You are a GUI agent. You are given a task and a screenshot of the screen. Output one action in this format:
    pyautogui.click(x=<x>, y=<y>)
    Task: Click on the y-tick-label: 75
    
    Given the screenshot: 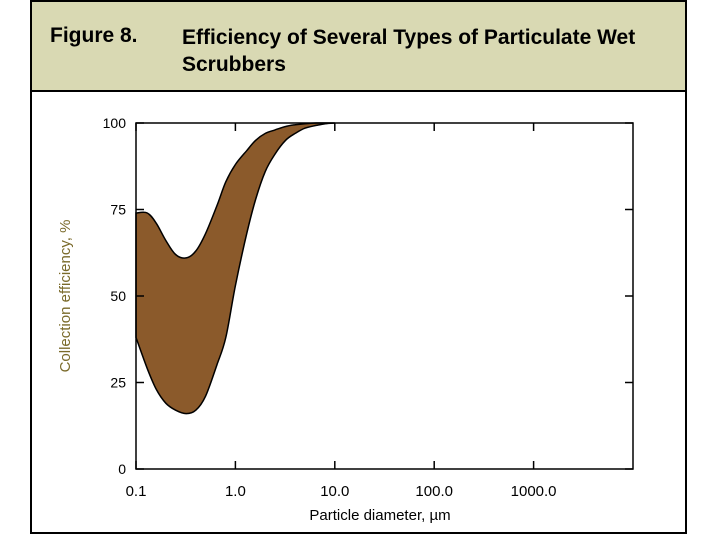 What is the action you would take?
    pyautogui.click(x=118, y=210)
    